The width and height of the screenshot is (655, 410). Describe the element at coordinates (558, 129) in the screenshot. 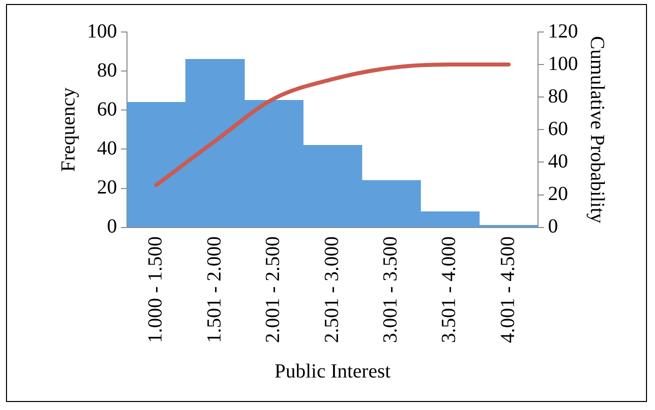

I see `y2-tick-label: 60` at that location.